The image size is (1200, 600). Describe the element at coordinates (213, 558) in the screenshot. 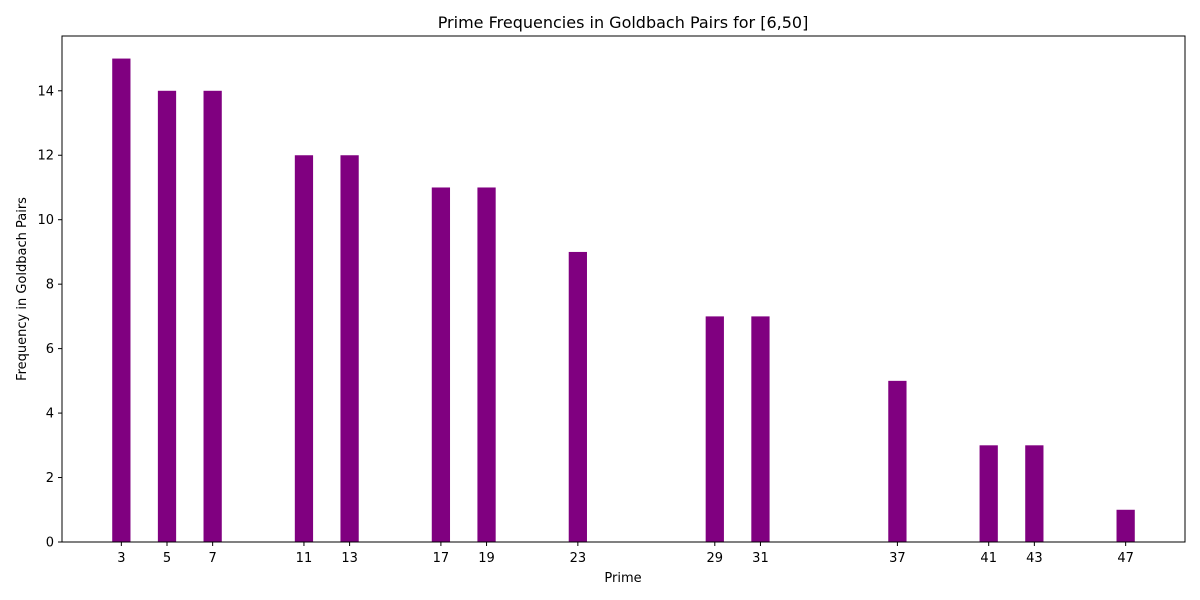

I see `x-tick-label: 7` at that location.